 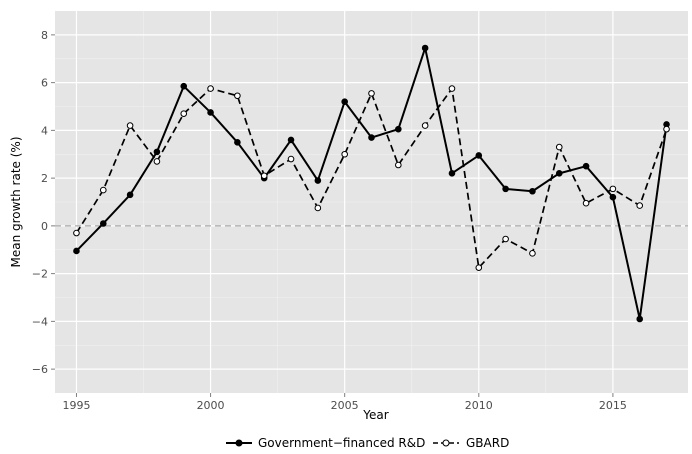 What do you see at coordinates (44, 226) in the screenshot?
I see `y-tick-label: 0` at bounding box center [44, 226].